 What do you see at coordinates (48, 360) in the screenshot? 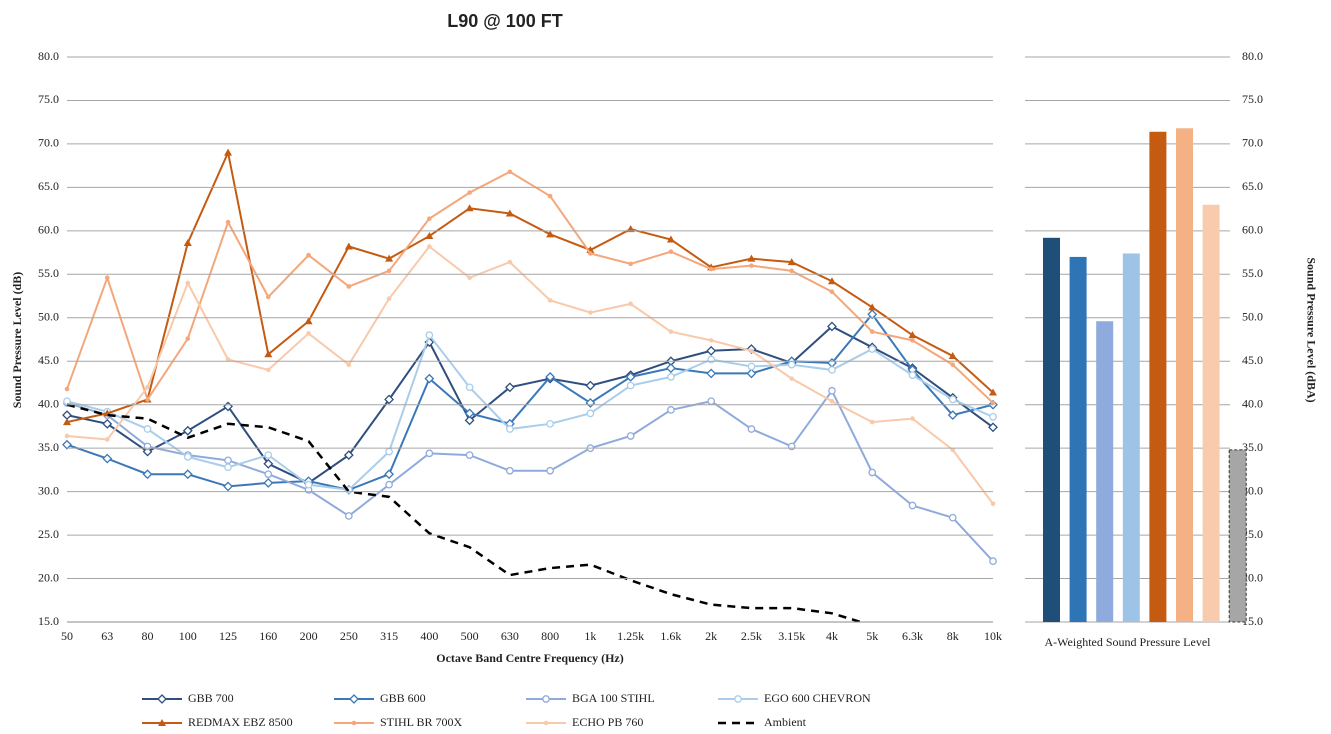
I see `y-tick-label: 45.0` at bounding box center [48, 360].